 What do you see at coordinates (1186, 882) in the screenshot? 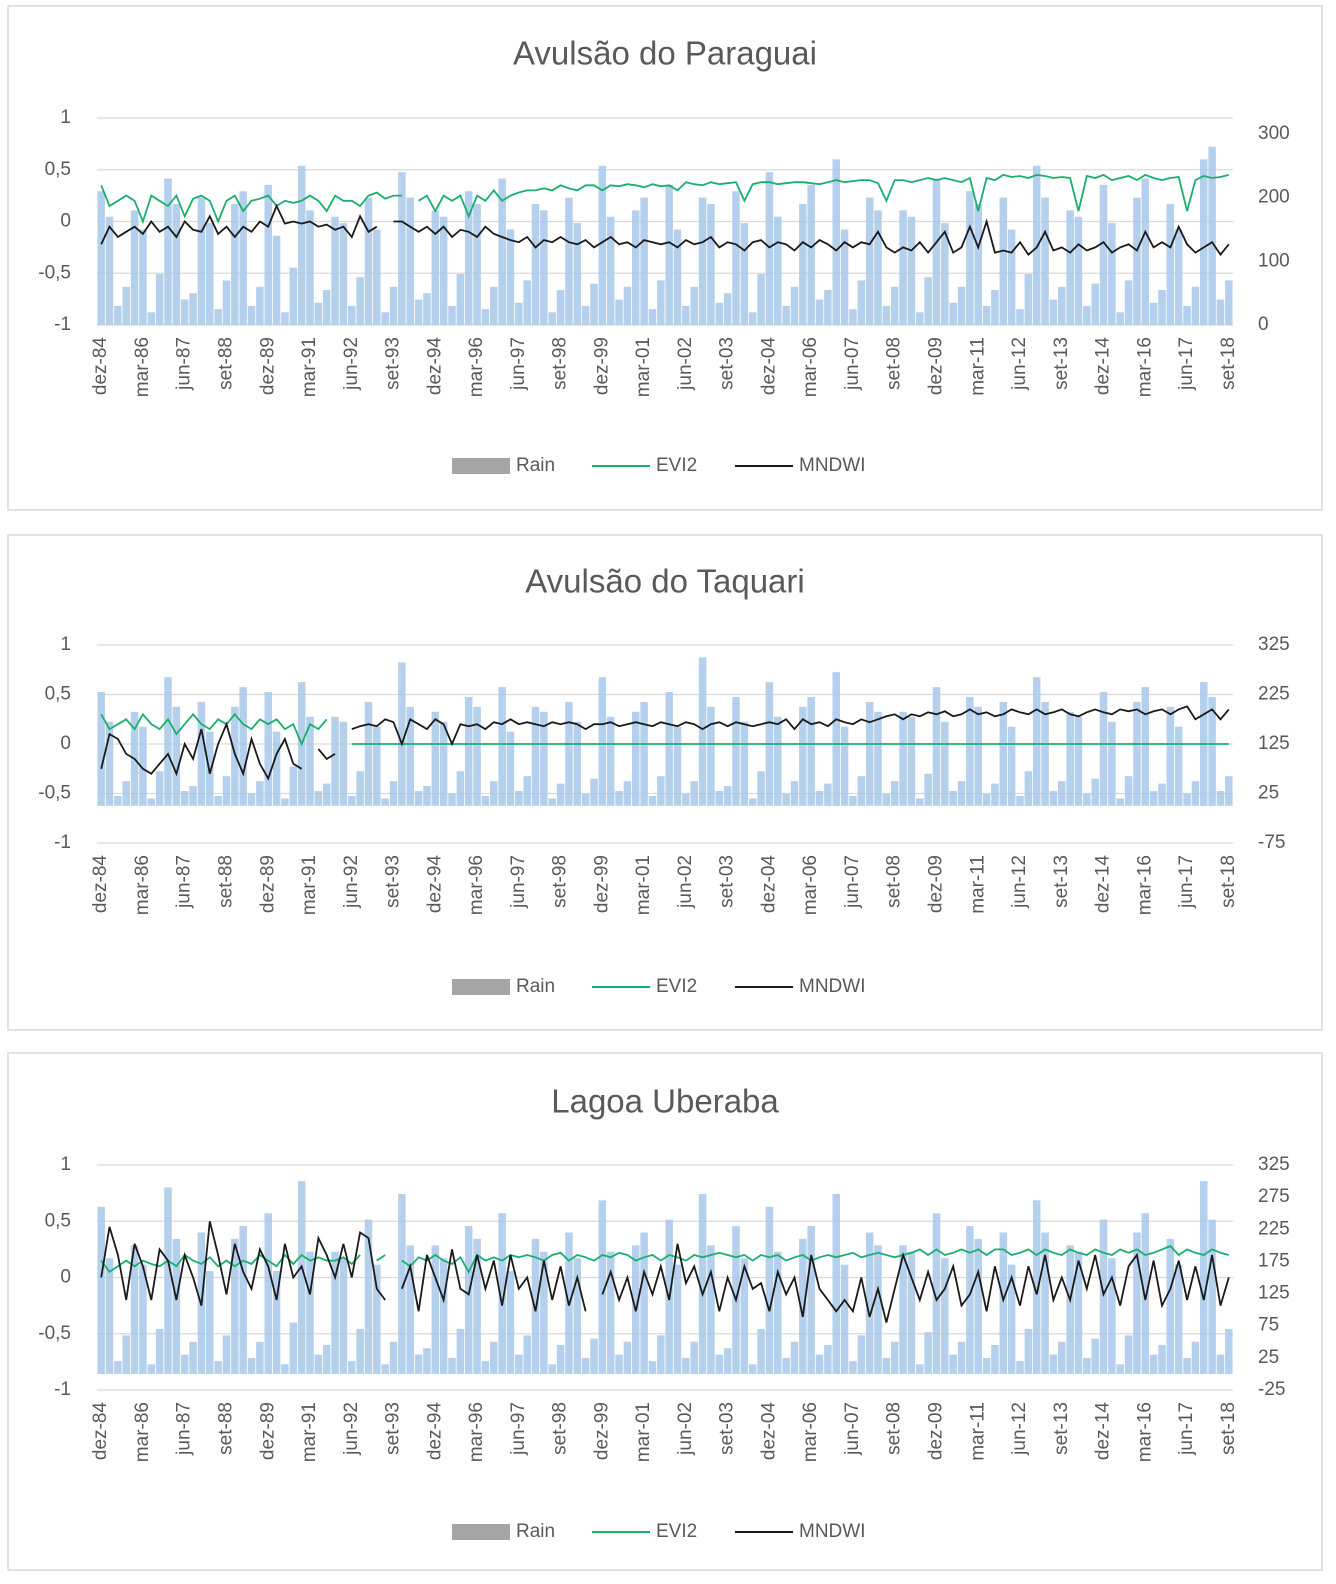
I see `x-tick-label: jun-17` at bounding box center [1186, 882].